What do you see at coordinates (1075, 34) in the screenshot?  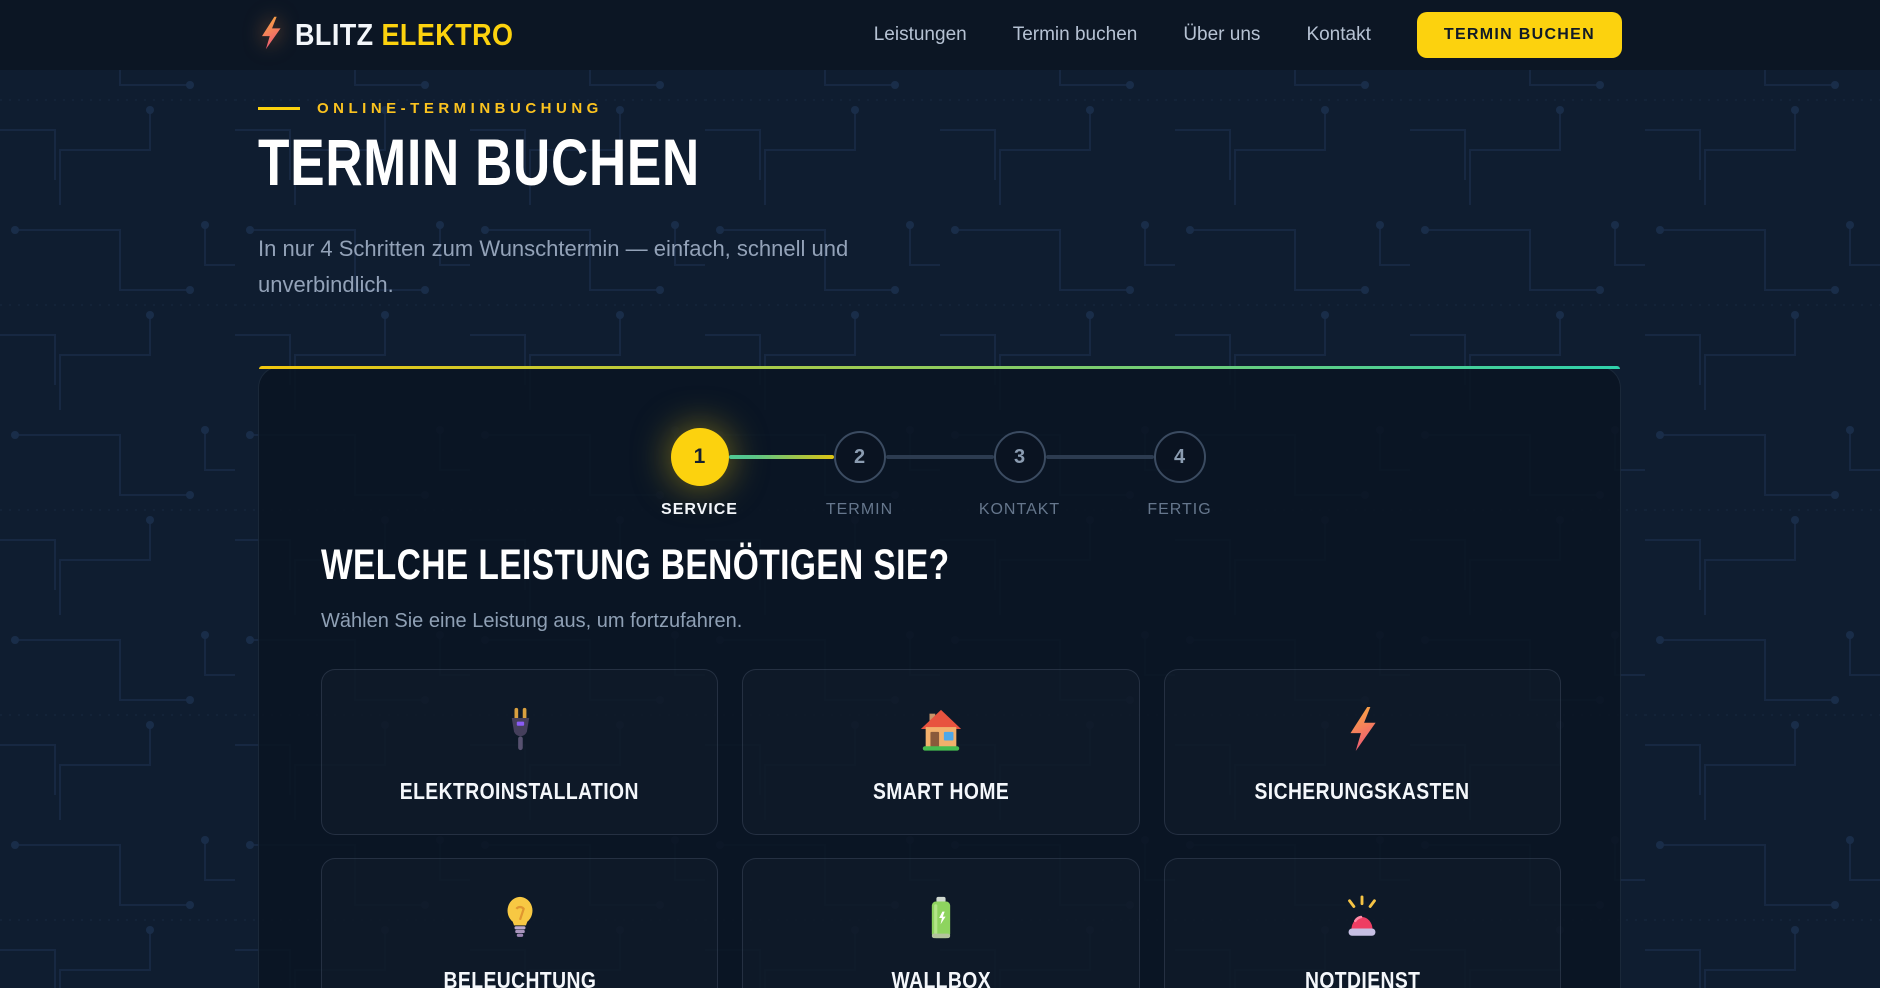 I see `nav-item-termin-buchen: Termin buchen` at bounding box center [1075, 34].